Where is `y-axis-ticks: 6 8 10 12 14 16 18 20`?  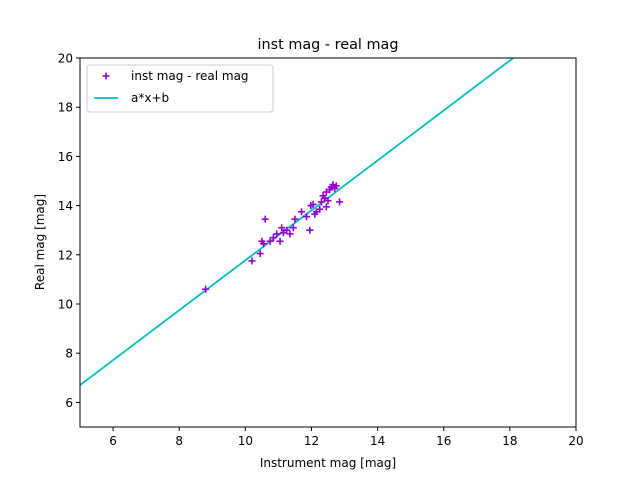 y-axis-ticks: 6 8 10 12 14 16 18 20 is located at coordinates (69, 231).